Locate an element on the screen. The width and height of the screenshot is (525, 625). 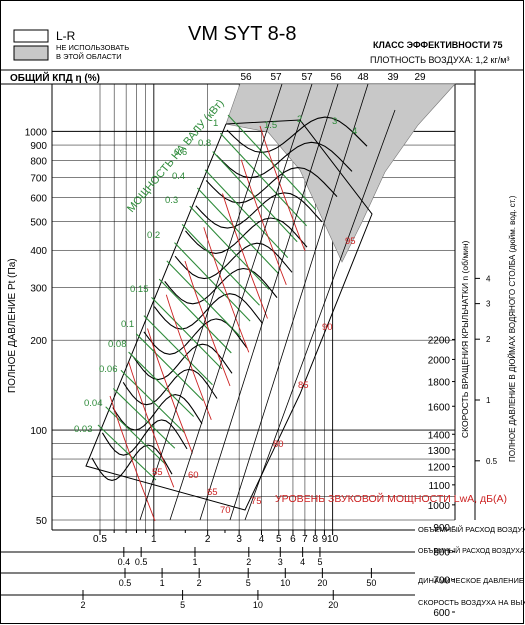
power-value-label: 4 is located at coordinates (354, 131).